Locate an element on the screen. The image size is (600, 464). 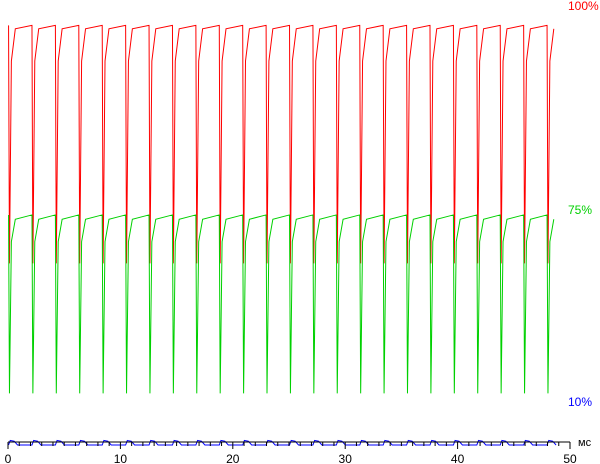
x-tick-label: 0 is located at coordinates (8, 458).